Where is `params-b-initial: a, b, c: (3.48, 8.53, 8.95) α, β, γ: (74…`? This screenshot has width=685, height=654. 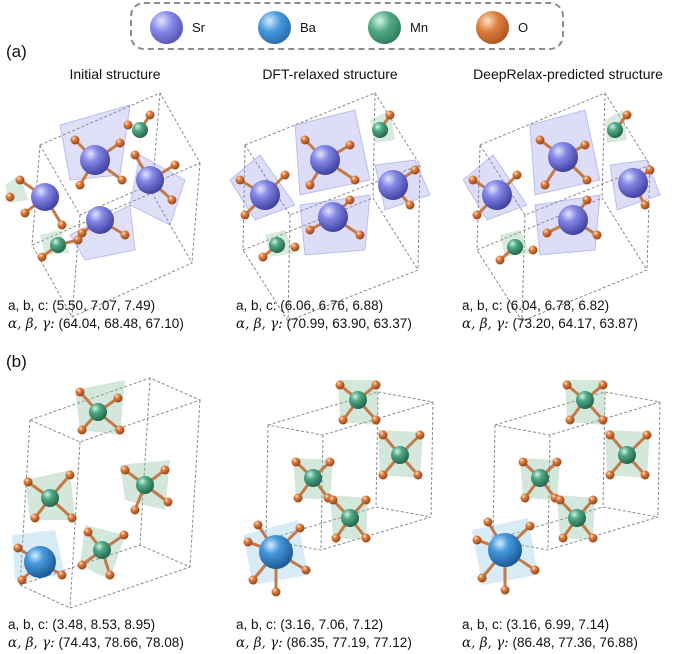
params-b-initial: a, b, c: (3.48, 8.53, 8.95) α, β, γ: (74… is located at coordinates (96, 634).